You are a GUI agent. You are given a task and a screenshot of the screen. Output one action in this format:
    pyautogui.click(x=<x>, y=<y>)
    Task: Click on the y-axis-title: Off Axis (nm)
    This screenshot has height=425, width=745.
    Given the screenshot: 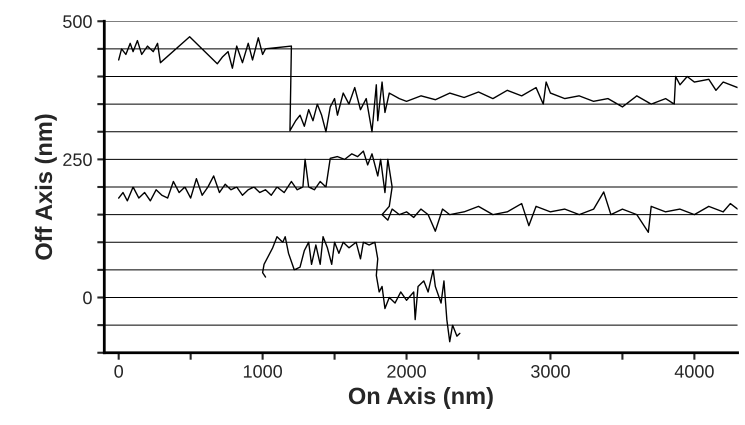 What is the action you would take?
    pyautogui.click(x=45, y=187)
    